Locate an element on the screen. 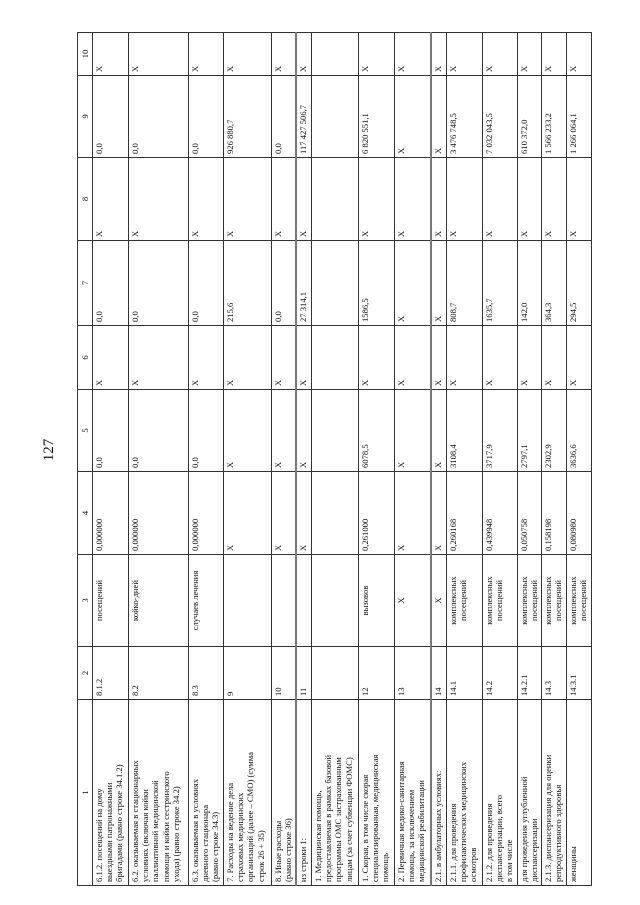  table-cell-col-7: 142,0 is located at coordinates (529, 283).